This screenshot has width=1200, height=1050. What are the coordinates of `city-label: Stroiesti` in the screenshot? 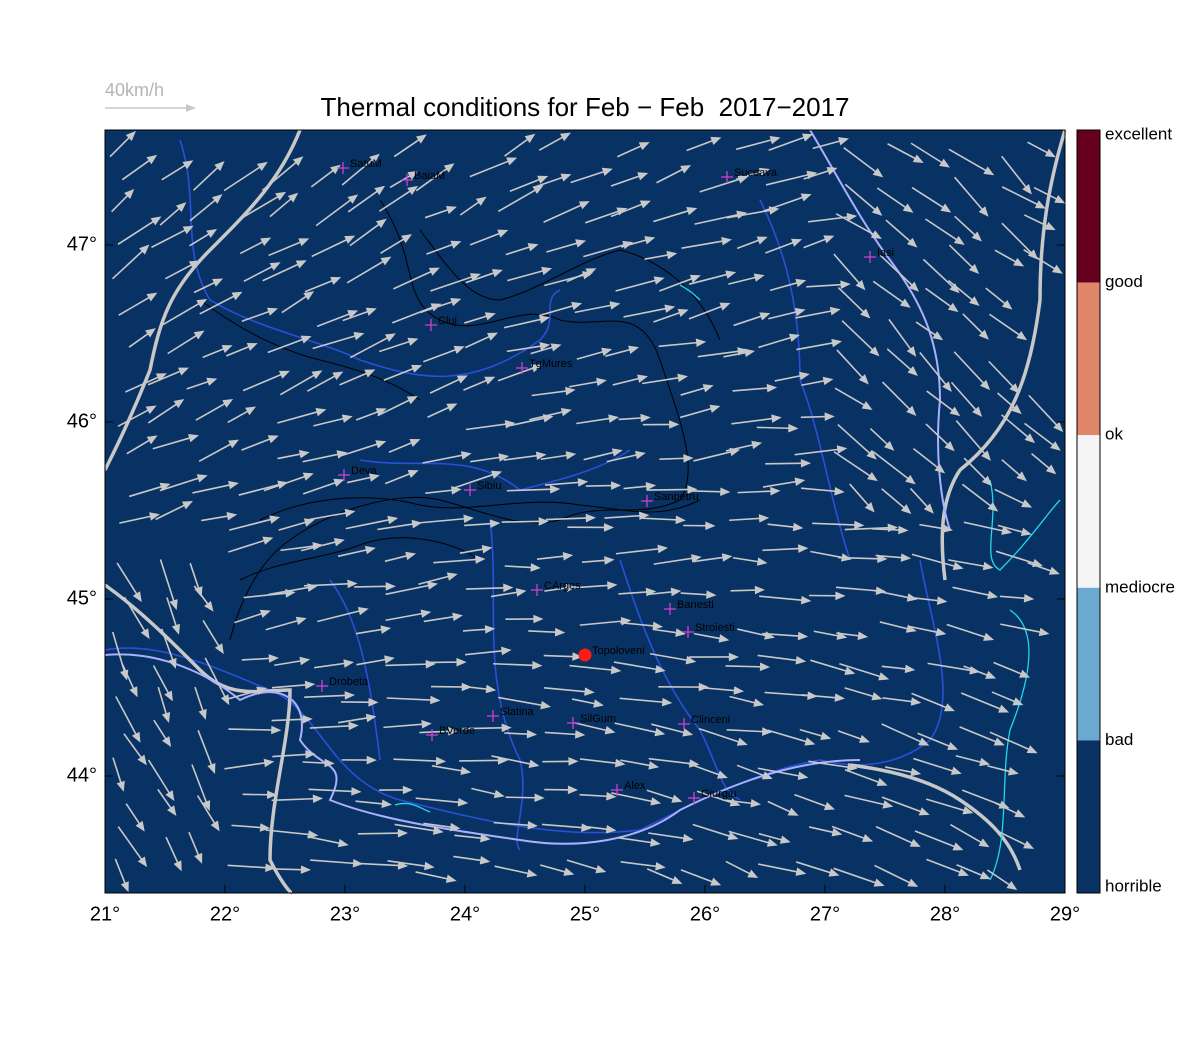 It's located at (715, 628).